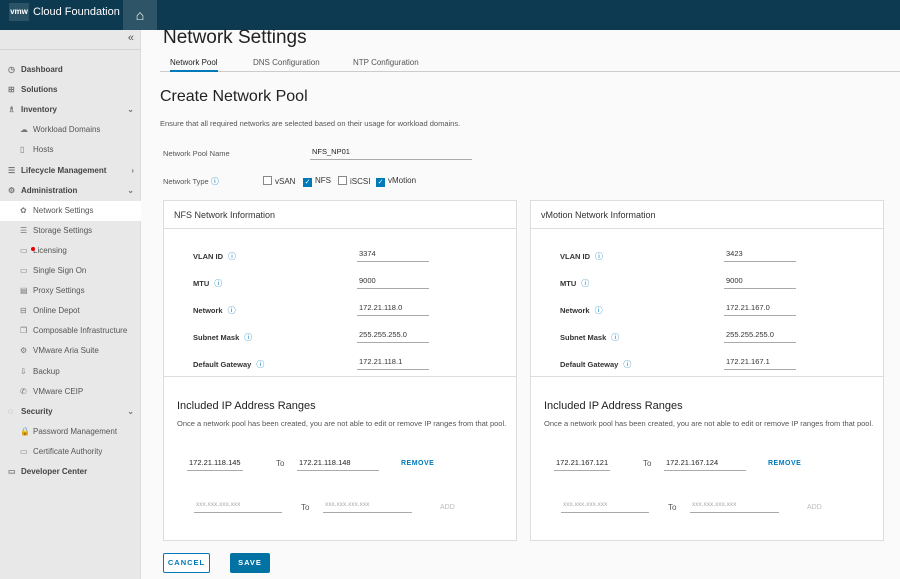 Image resolution: width=900 pixels, height=579 pixels. Describe the element at coordinates (70, 311) in the screenshot. I see `sidebar-item-online-depot: ⊟ Online Depot` at that location.